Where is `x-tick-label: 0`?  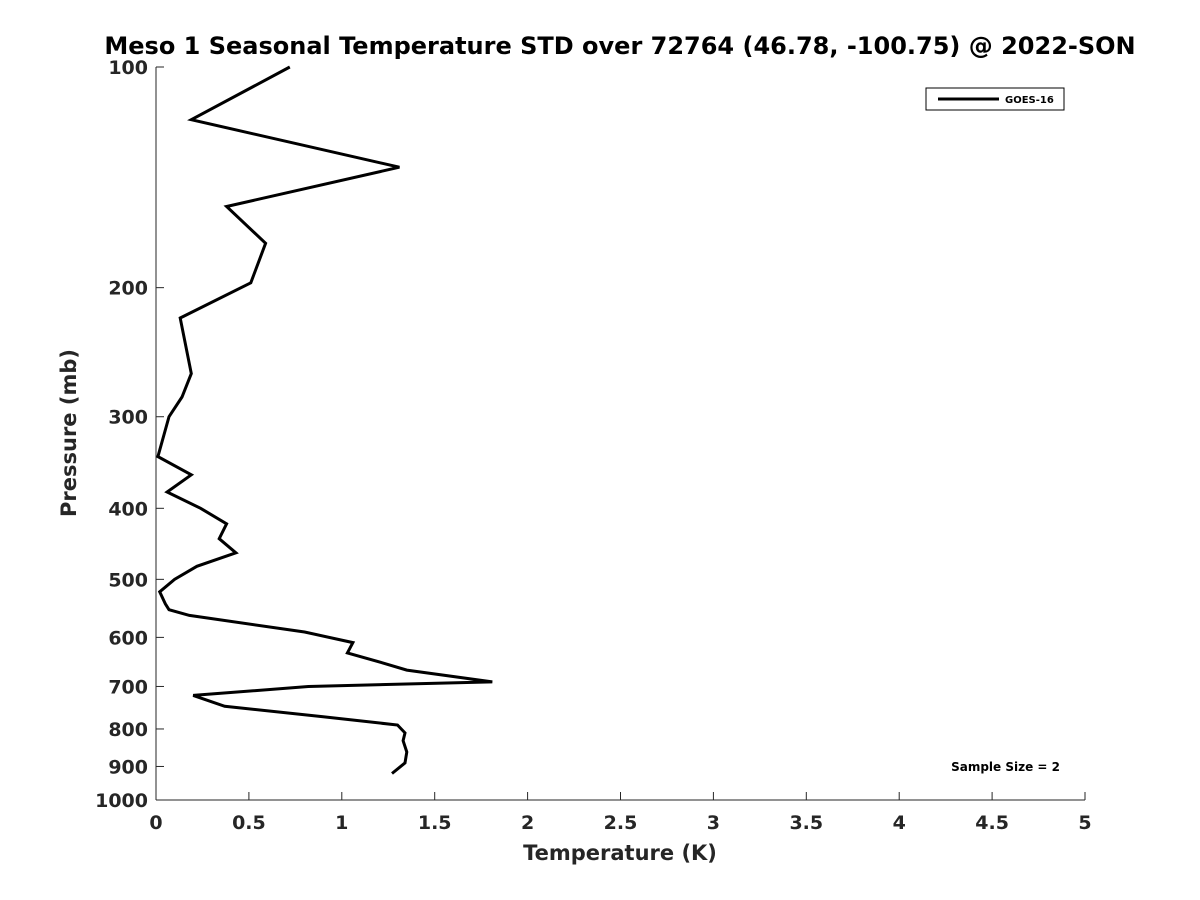
x-tick-label: 0 is located at coordinates (155, 823).